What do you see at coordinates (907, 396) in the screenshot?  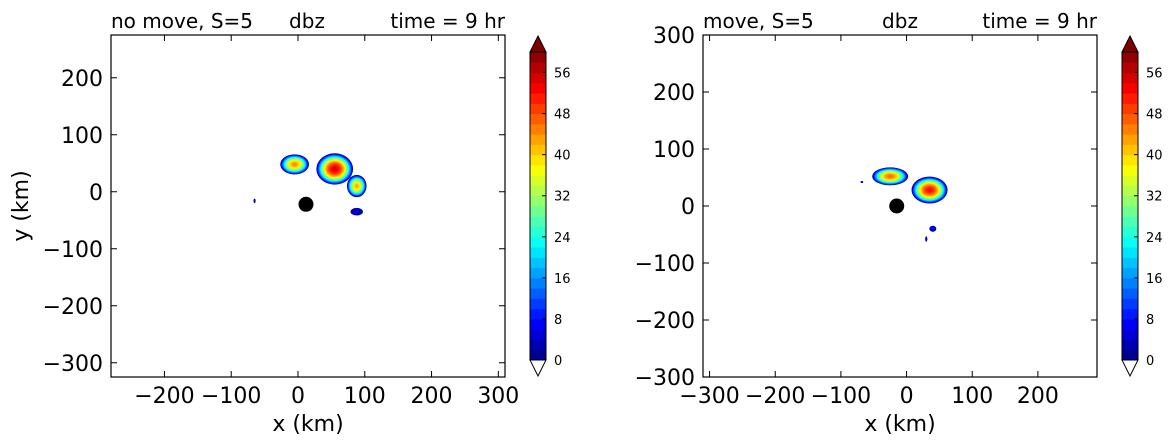 I see `x-tick-label: 0` at bounding box center [907, 396].